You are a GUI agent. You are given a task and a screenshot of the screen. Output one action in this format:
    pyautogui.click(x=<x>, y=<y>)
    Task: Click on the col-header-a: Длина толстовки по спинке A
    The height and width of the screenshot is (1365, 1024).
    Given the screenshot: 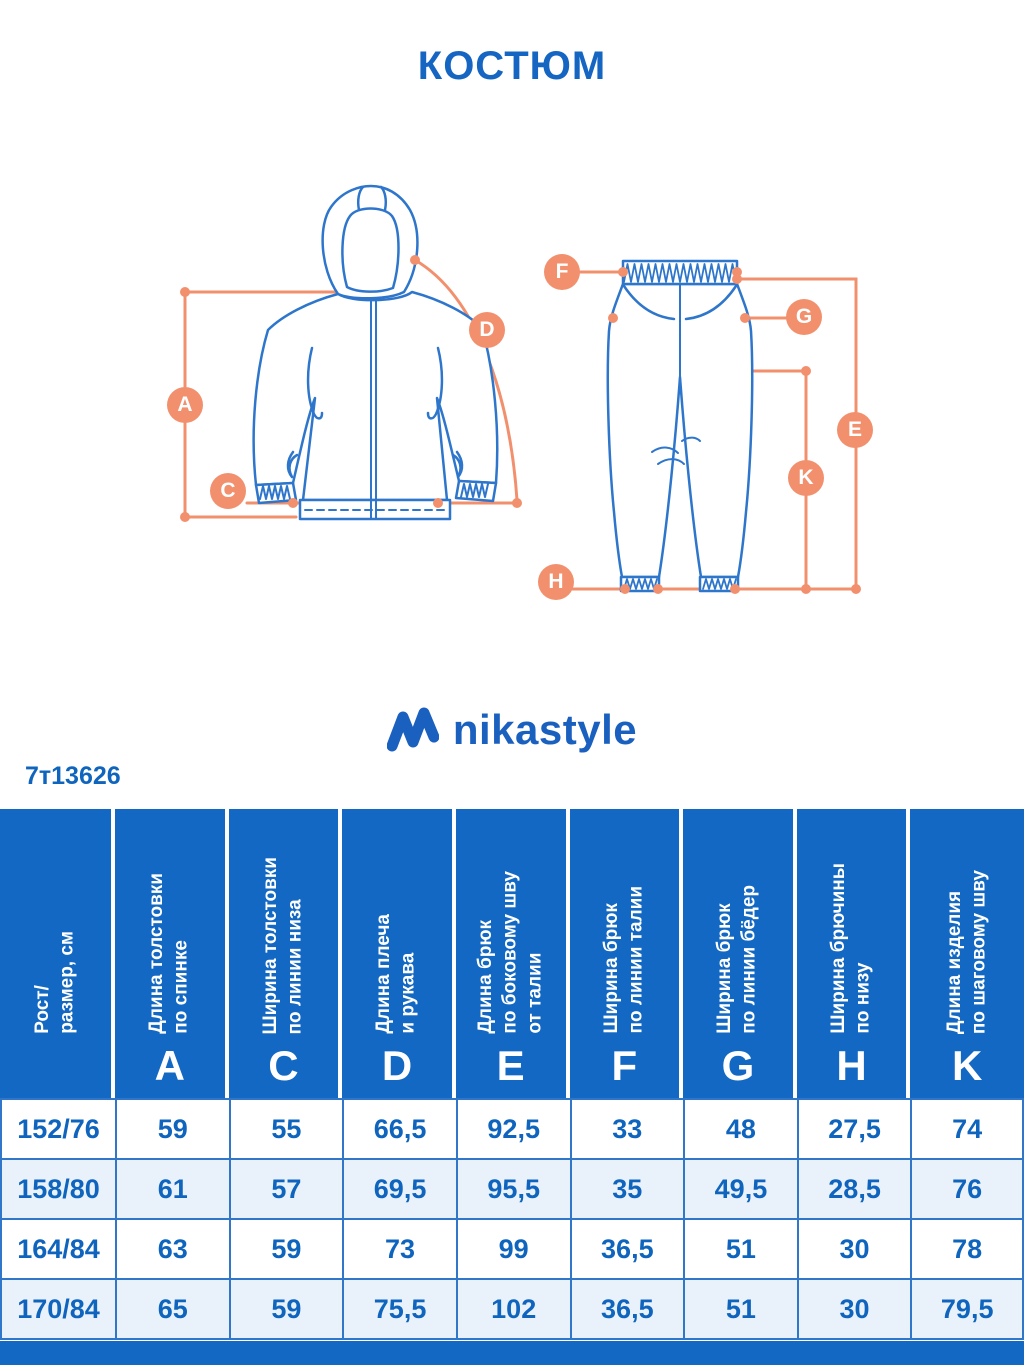 What is the action you would take?
    pyautogui.click(x=170, y=953)
    